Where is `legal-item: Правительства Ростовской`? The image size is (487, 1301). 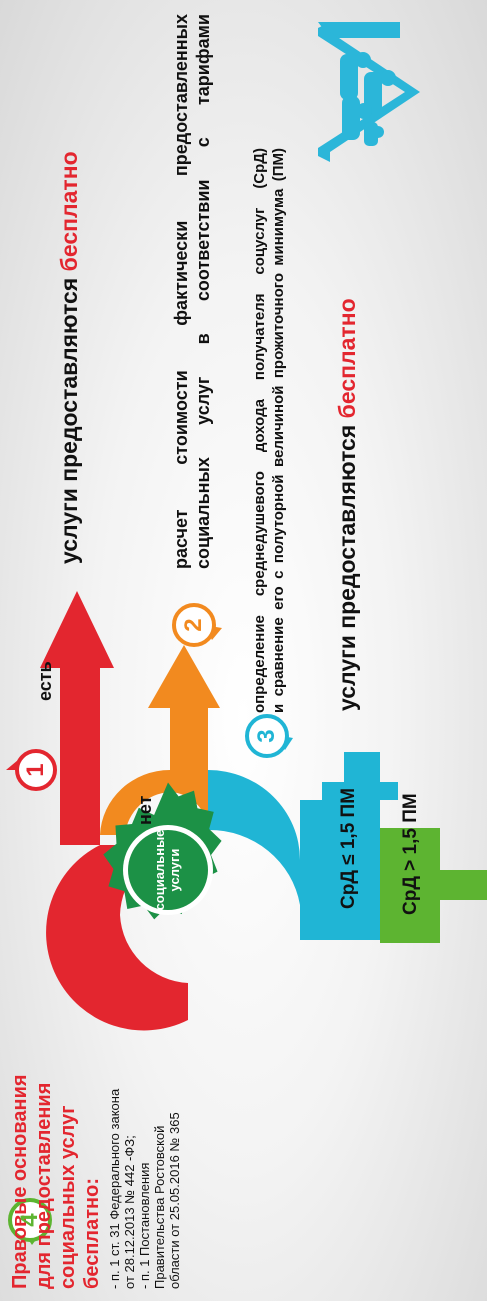
legal-item: Правительства Ростовской is located at coordinates (159, 1207).